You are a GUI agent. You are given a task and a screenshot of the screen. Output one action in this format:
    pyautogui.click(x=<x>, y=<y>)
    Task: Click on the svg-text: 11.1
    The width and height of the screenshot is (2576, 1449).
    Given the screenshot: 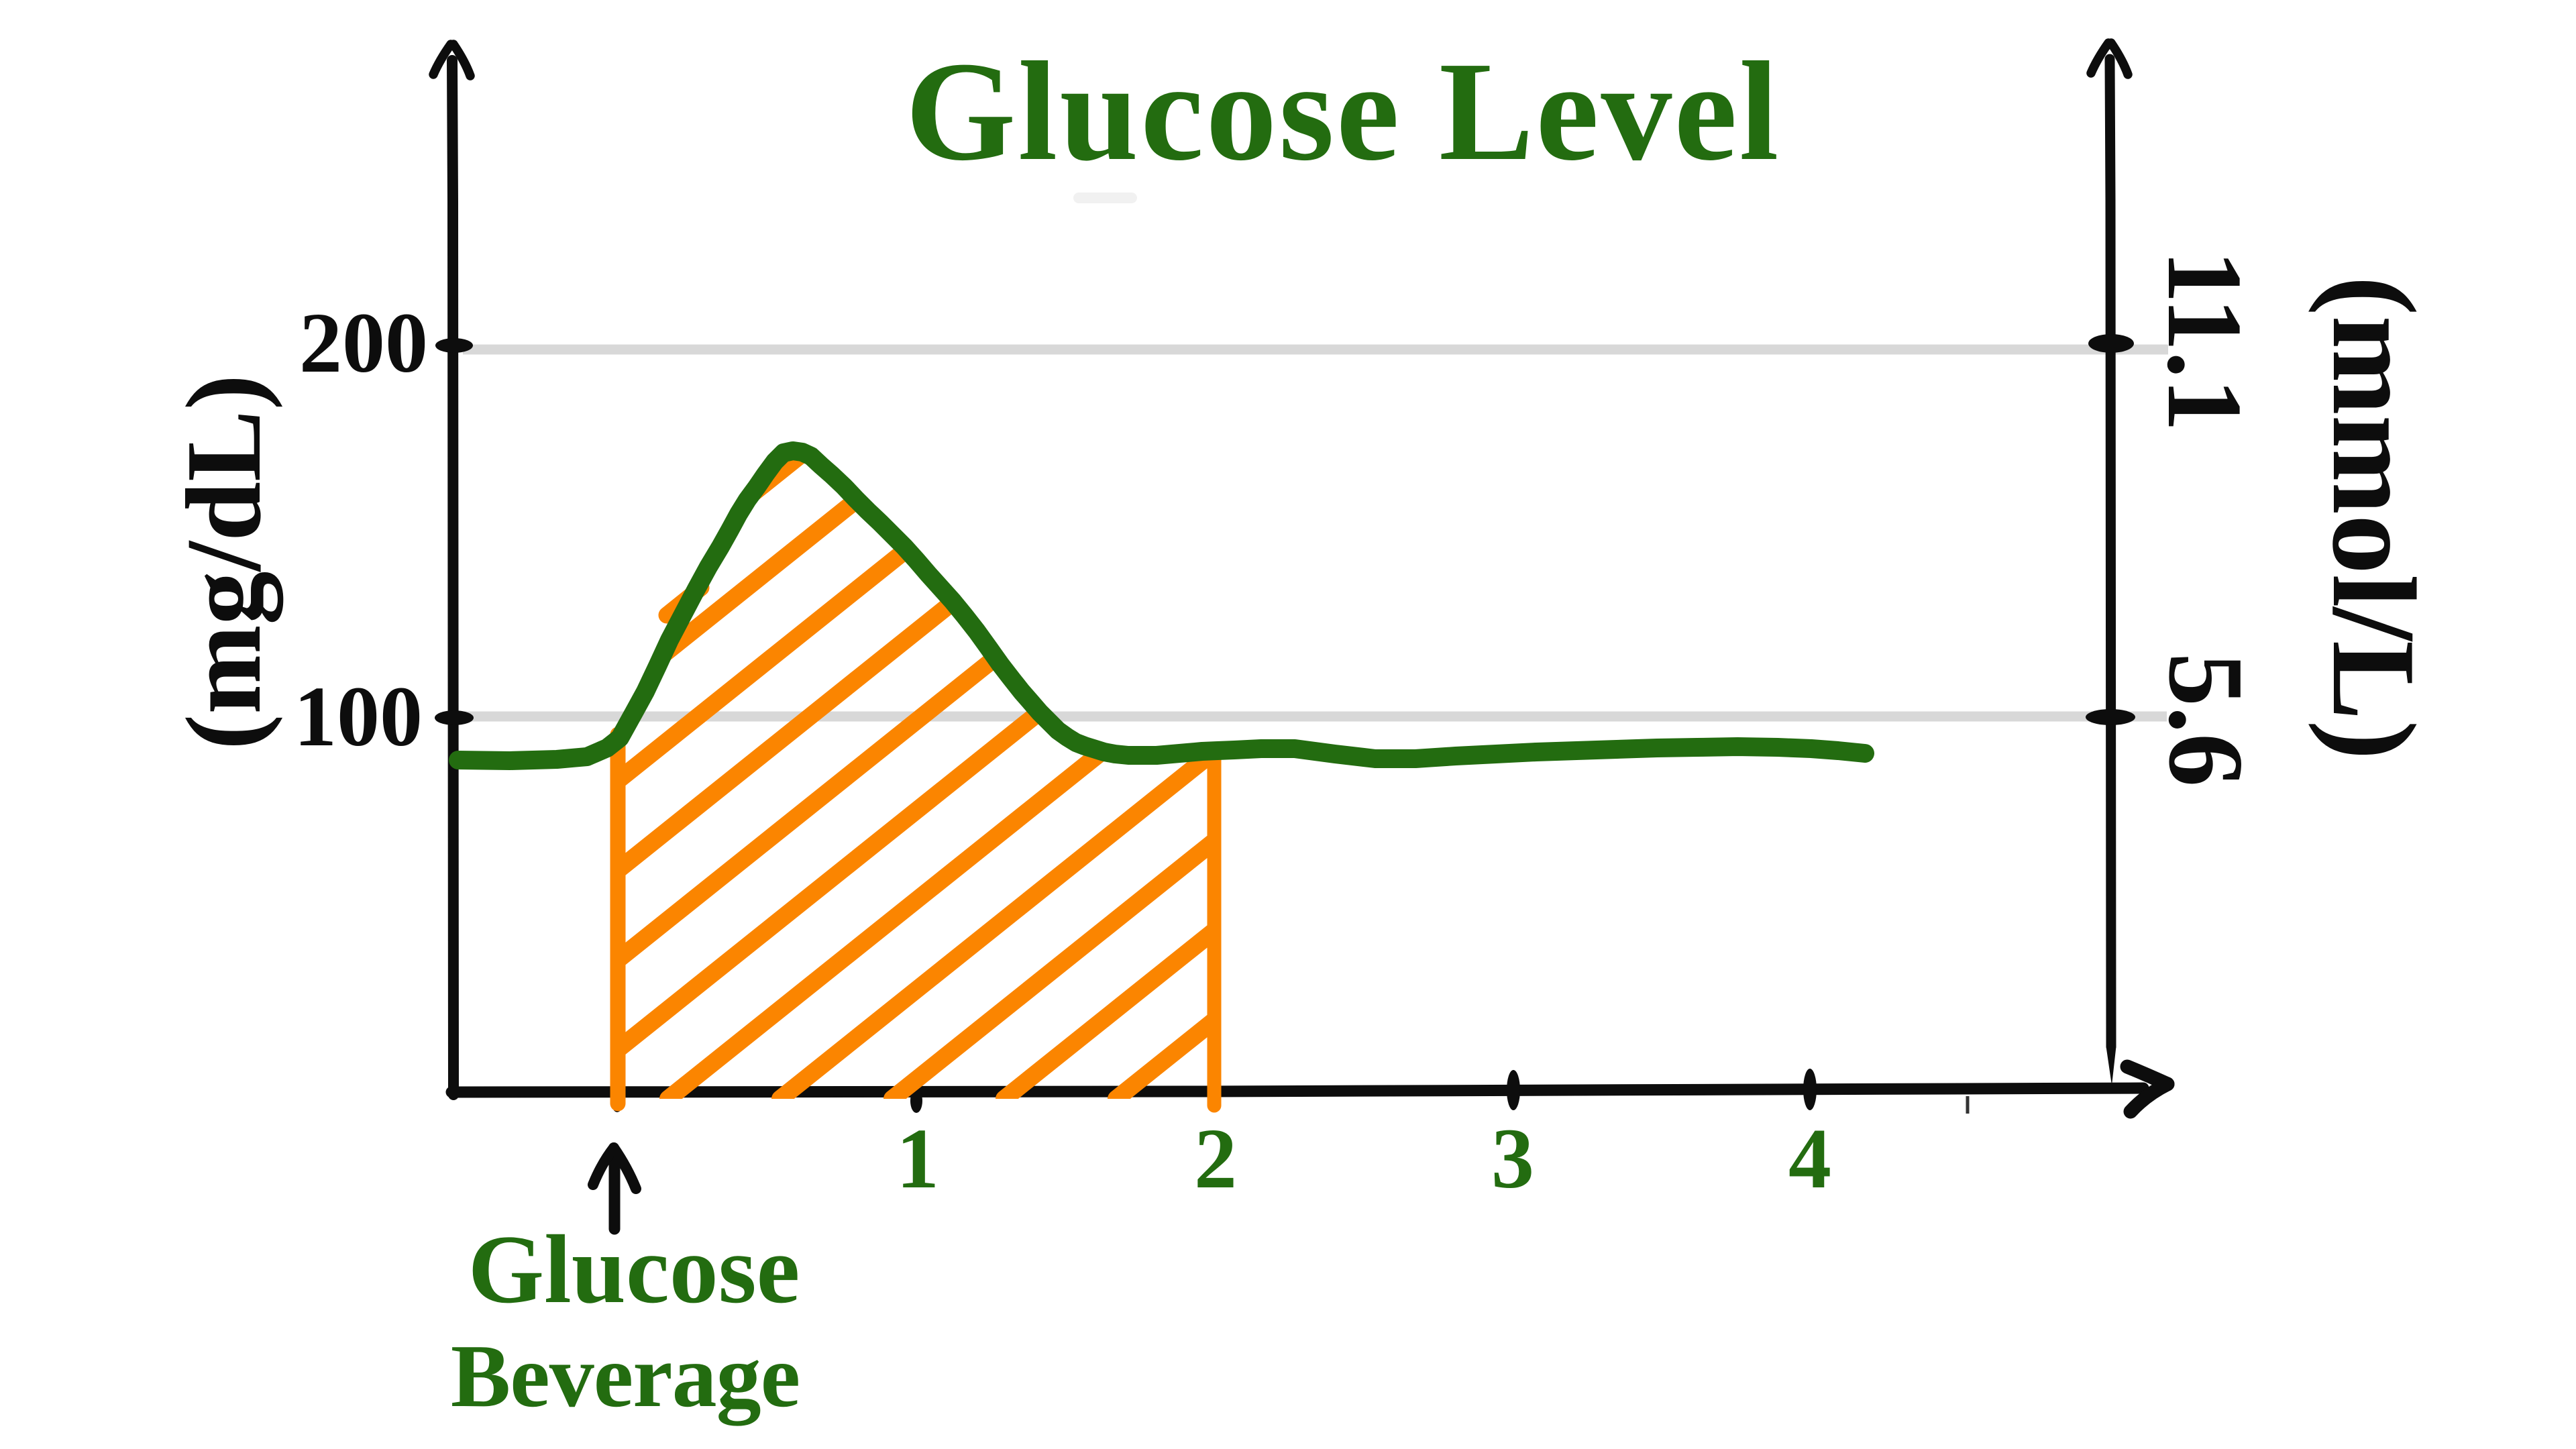 What is the action you would take?
    pyautogui.click(x=2205, y=340)
    